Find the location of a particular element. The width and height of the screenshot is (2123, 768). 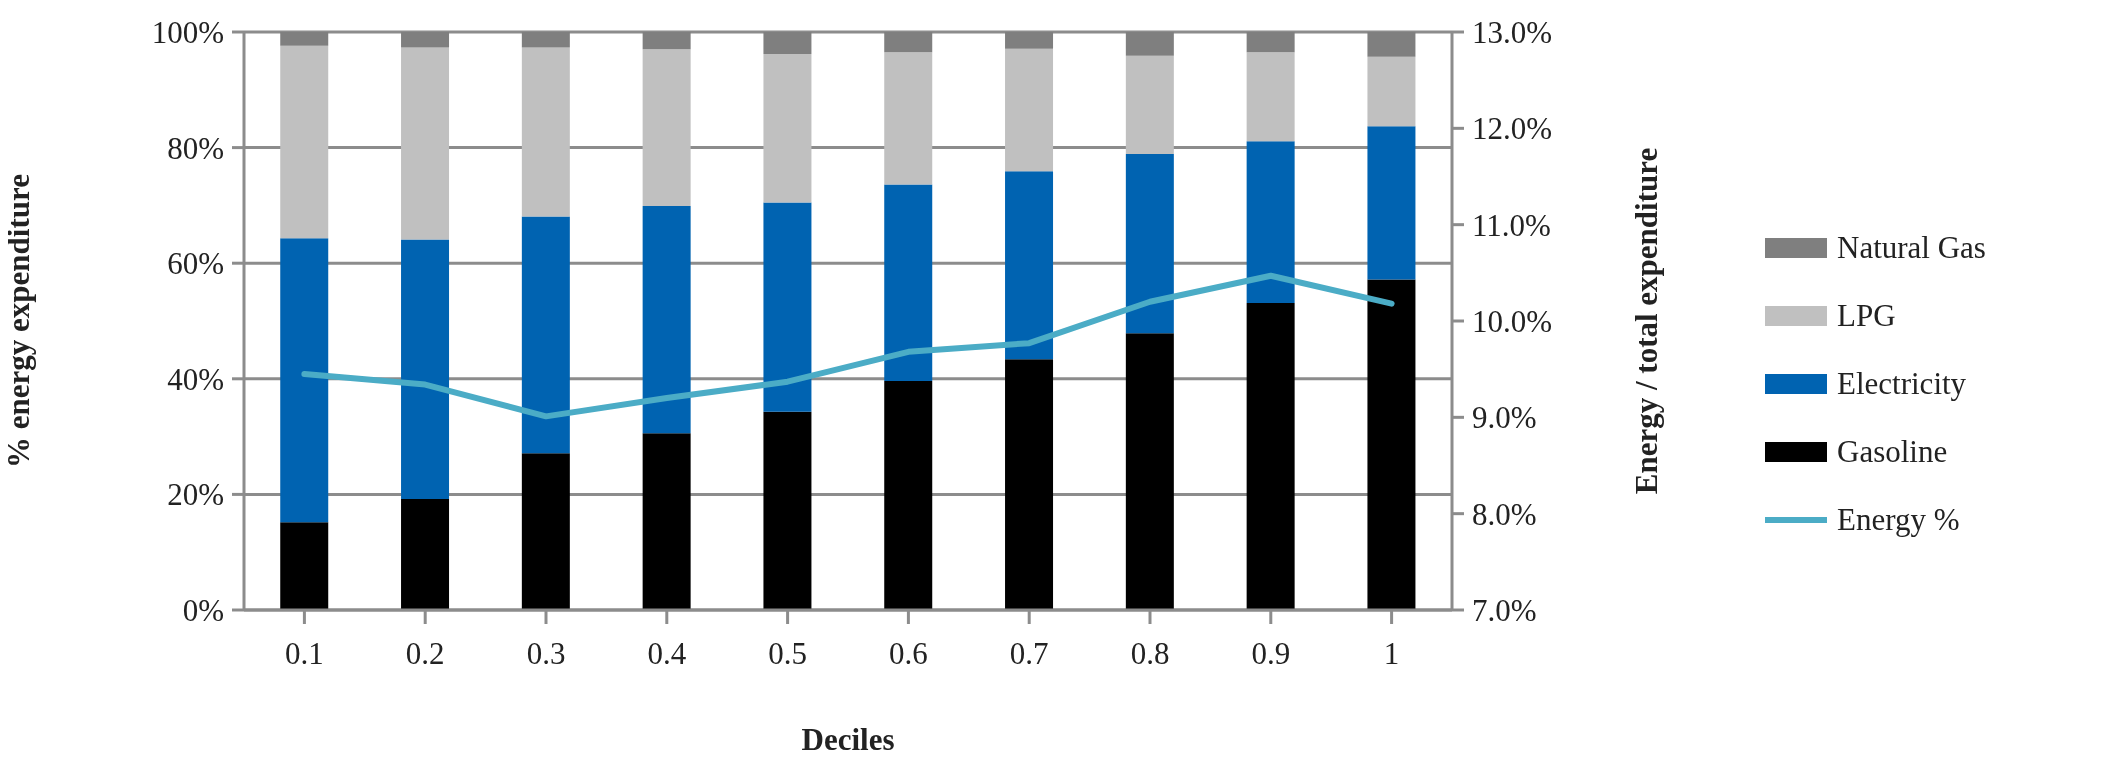

y-tick-label: 100% is located at coordinates (187, 33).